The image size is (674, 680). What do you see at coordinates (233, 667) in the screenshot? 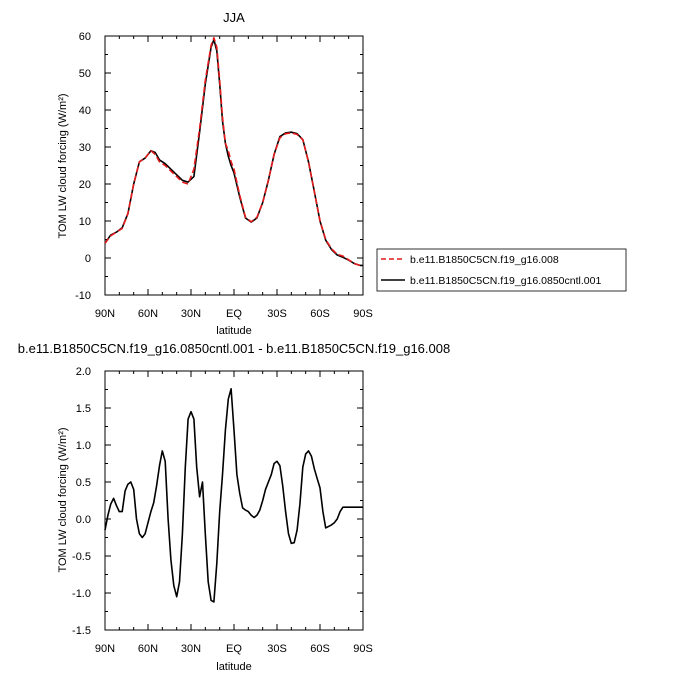
I see `bottom-x-axis-label: latitude` at bounding box center [233, 667].